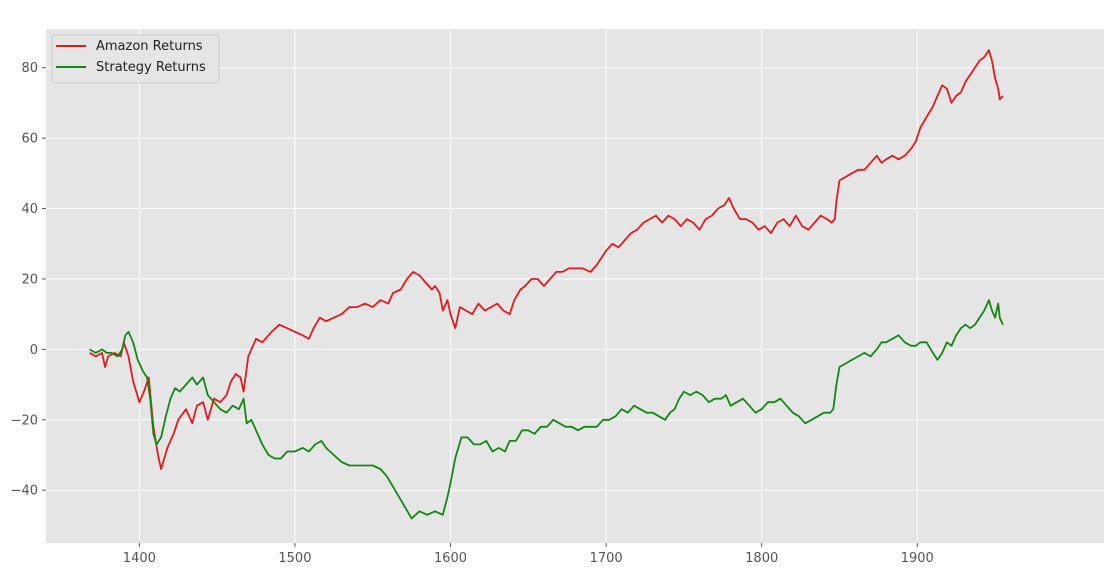 The image size is (1120, 588). Describe the element at coordinates (24, 491) in the screenshot. I see `y-tick-label: −40` at that location.